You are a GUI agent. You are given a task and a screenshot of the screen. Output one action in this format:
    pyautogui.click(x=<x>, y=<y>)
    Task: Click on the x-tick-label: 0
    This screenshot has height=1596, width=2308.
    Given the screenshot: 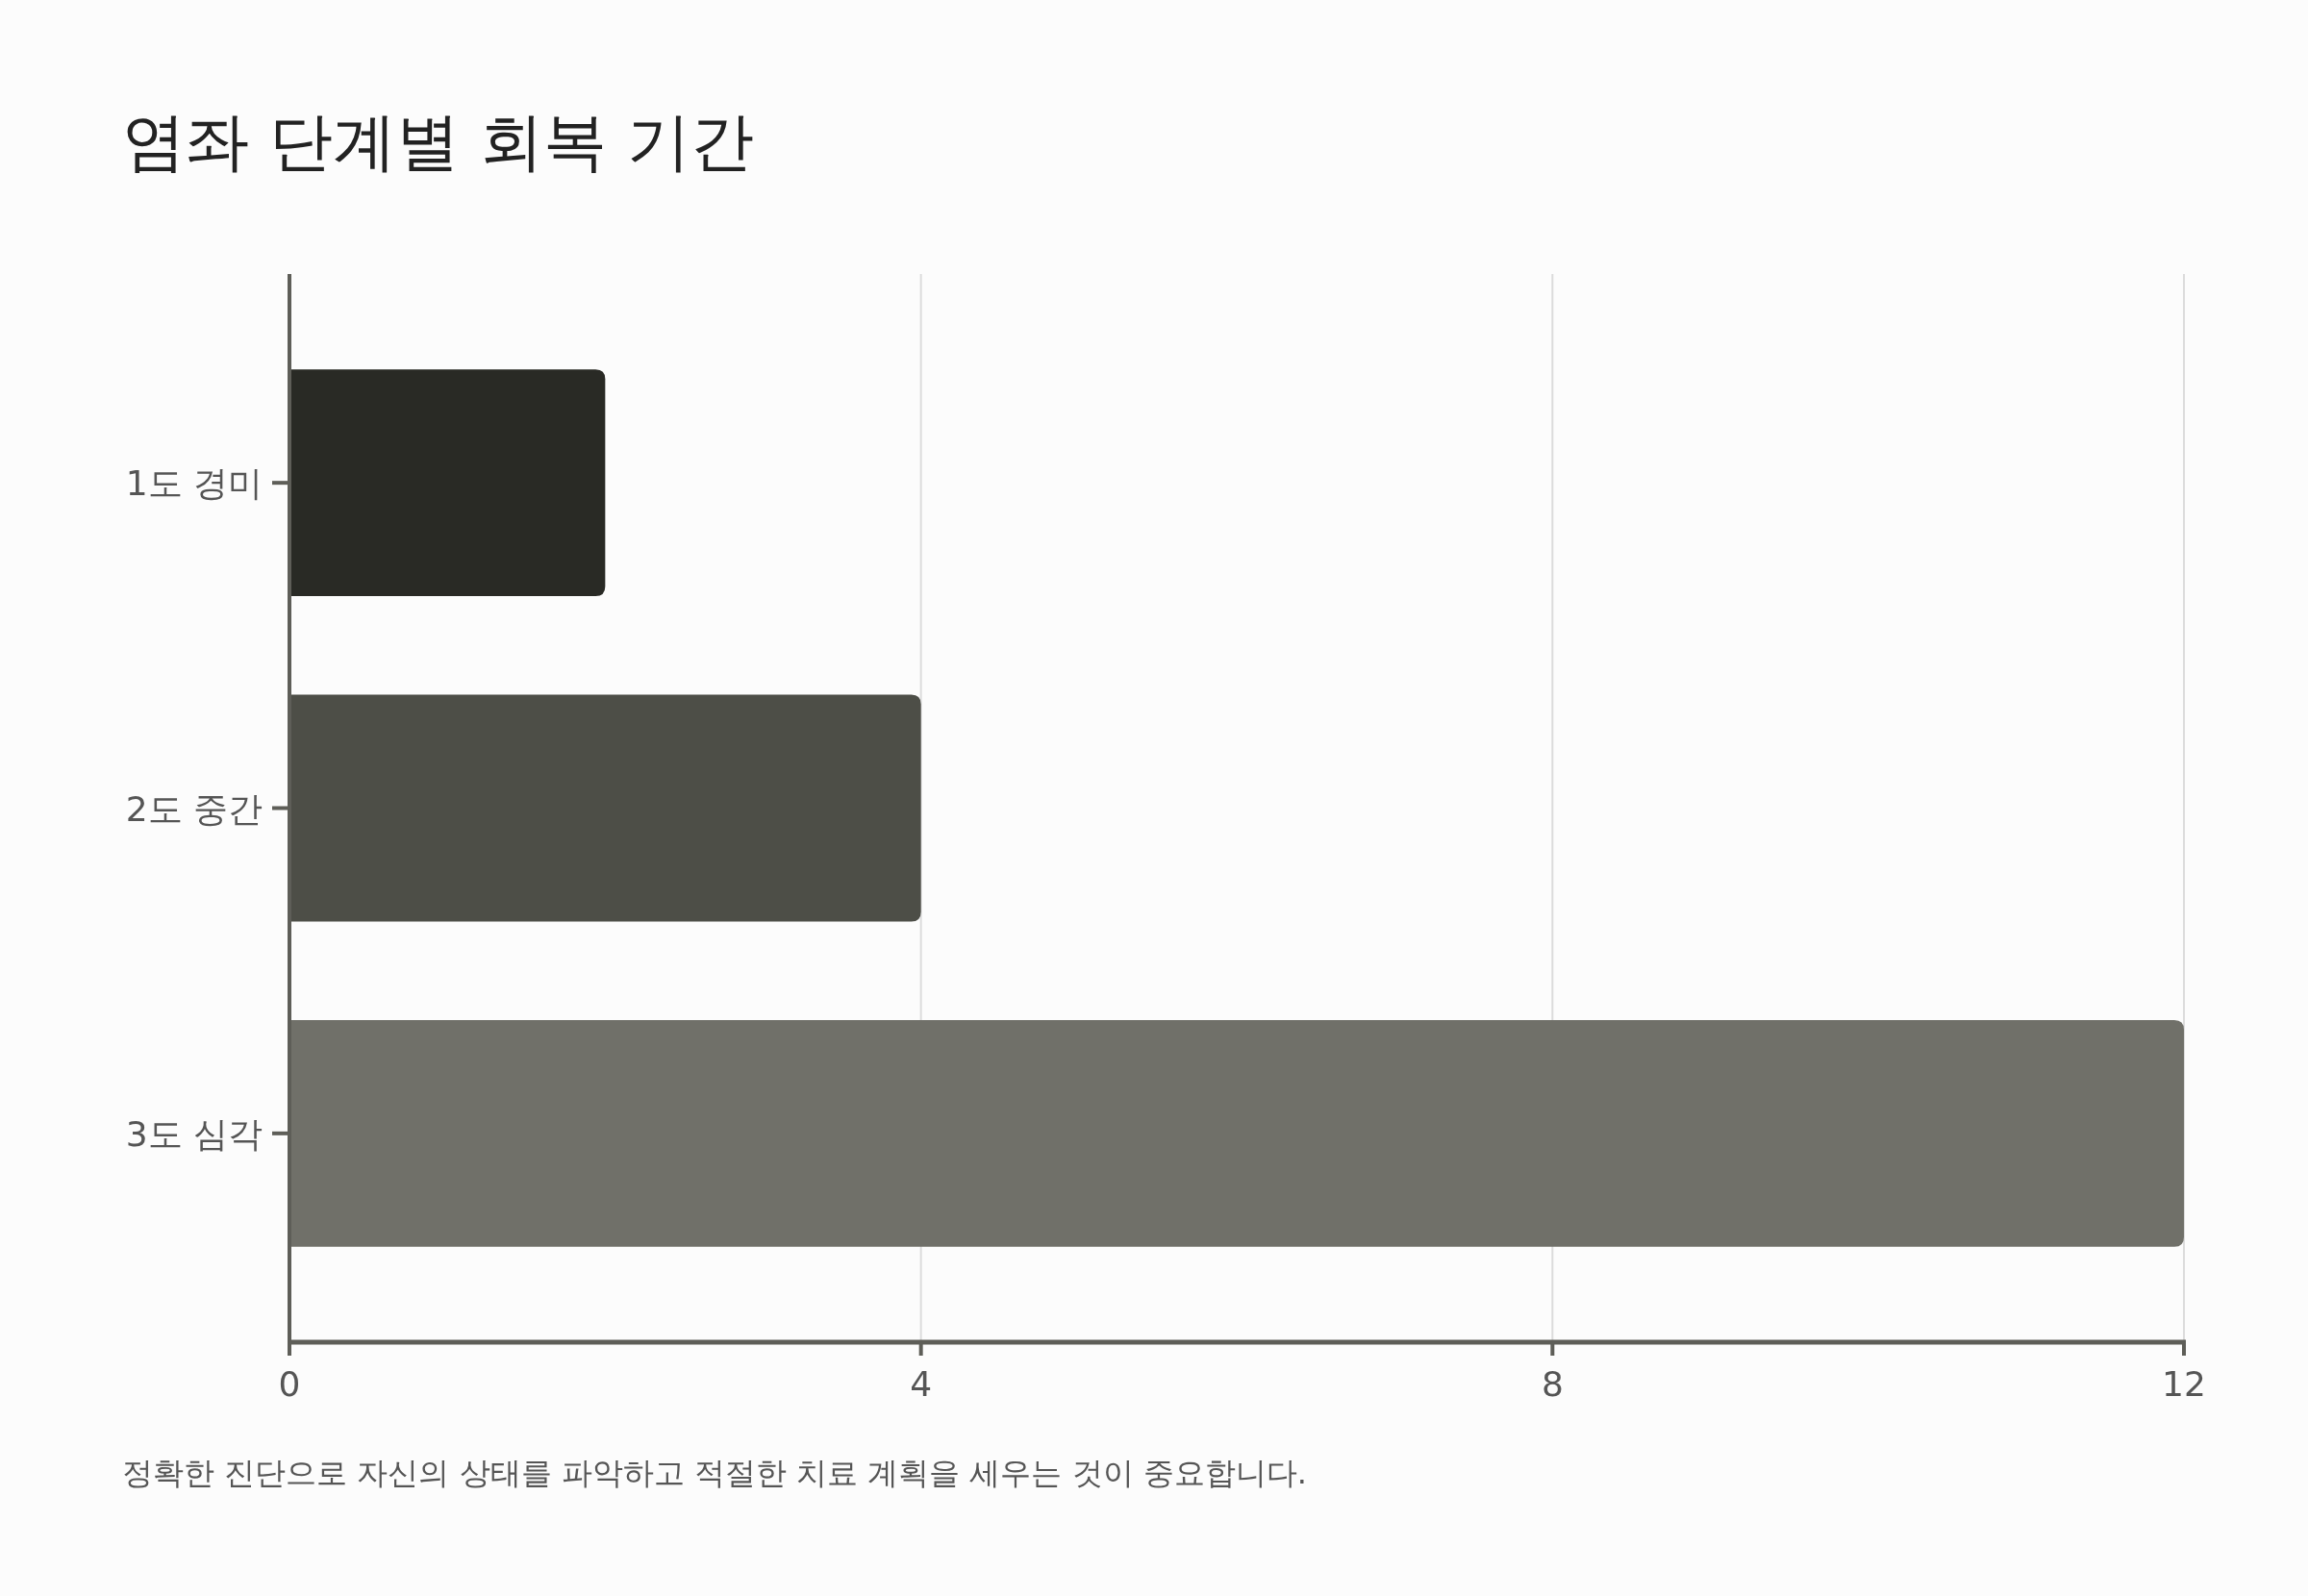 What is the action you would take?
    pyautogui.click(x=290, y=1384)
    